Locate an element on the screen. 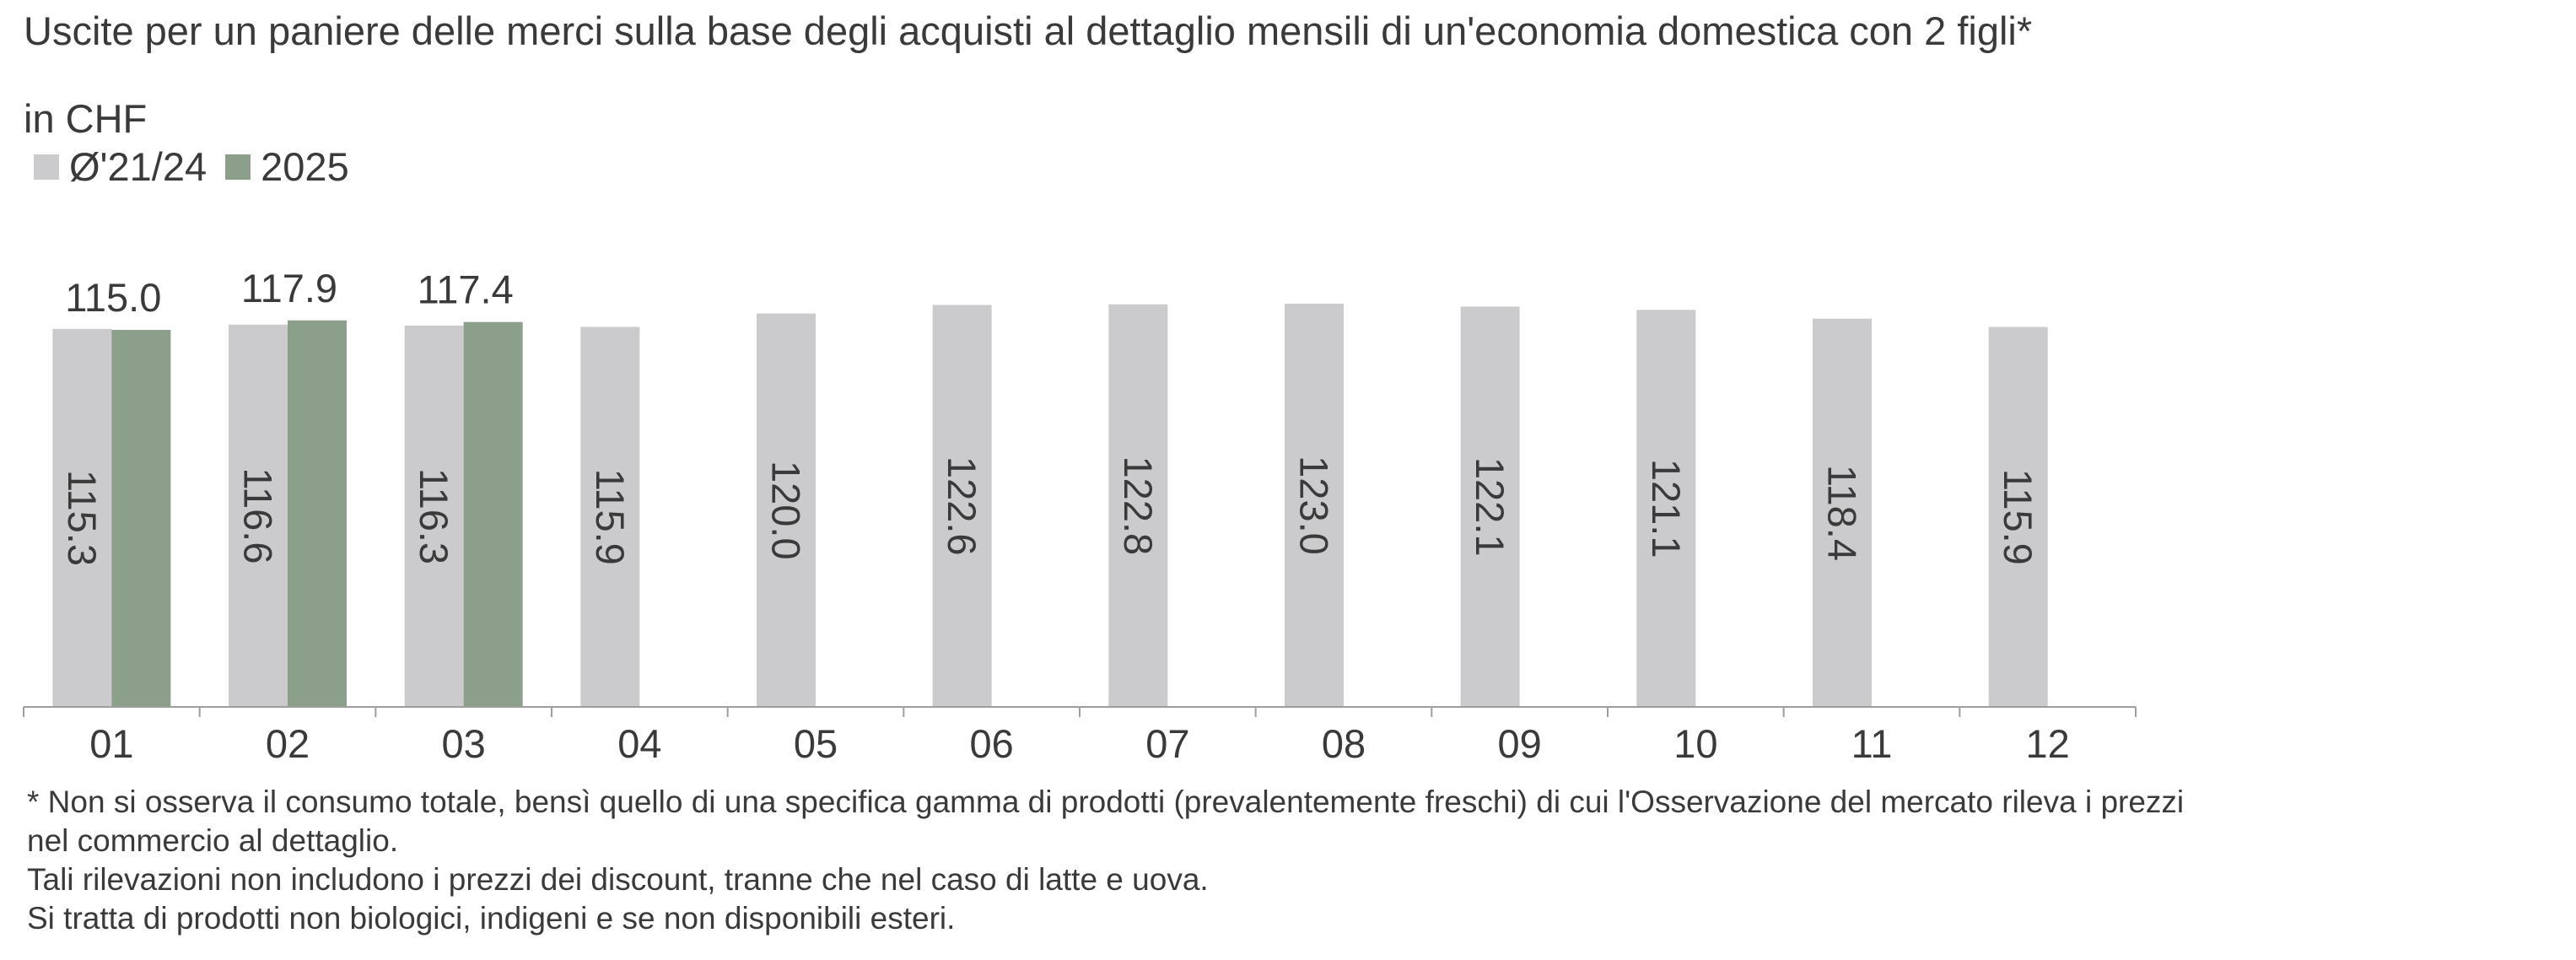  data-label-2025-03: 117.4 is located at coordinates (466, 289).